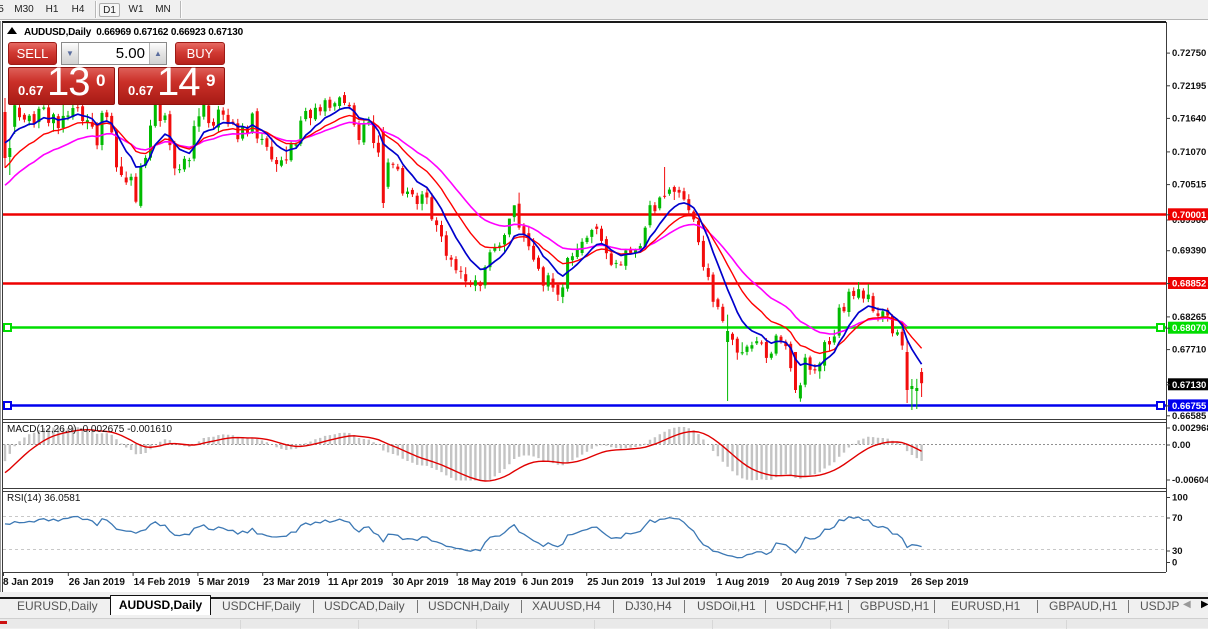 The height and width of the screenshot is (629, 1208). What do you see at coordinates (872, 582) in the screenshot?
I see `svg-text: 7 Sep 2019` at bounding box center [872, 582].